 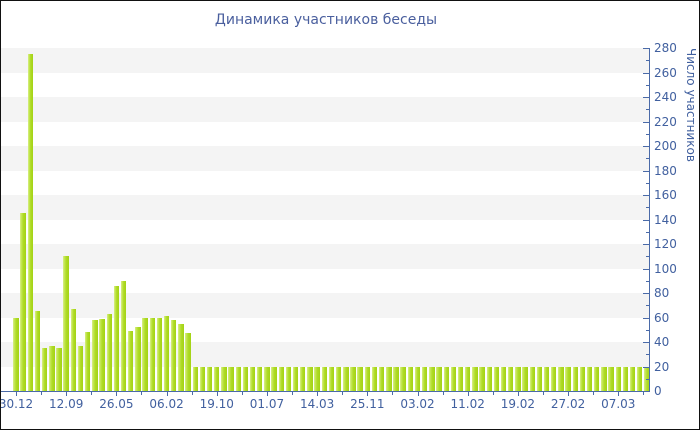 What do you see at coordinates (665, 72) in the screenshot?
I see `y-tick-label: 260` at bounding box center [665, 72].